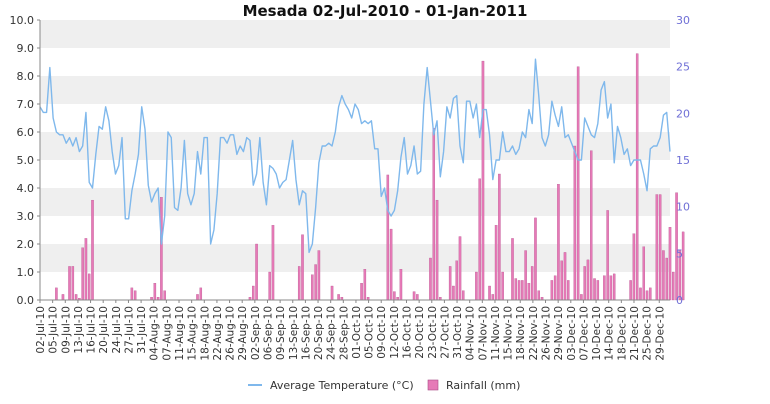  Describe the element at coordinates (167, 333) in the screenshot. I see `x-tick-label: 07-Aug-10` at that location.